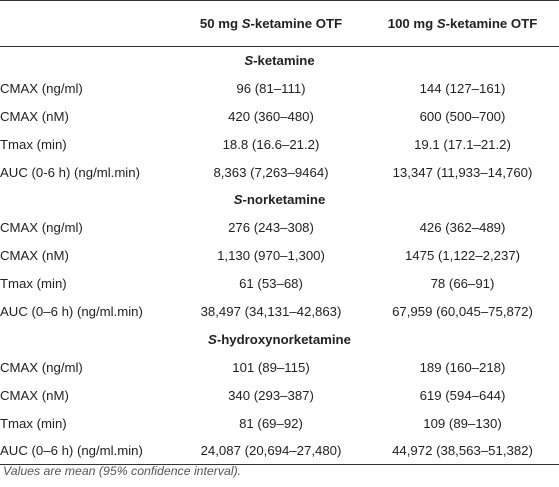  Describe the element at coordinates (462, 395) in the screenshot. I see `value-100mg: 619 (594–644)` at that location.